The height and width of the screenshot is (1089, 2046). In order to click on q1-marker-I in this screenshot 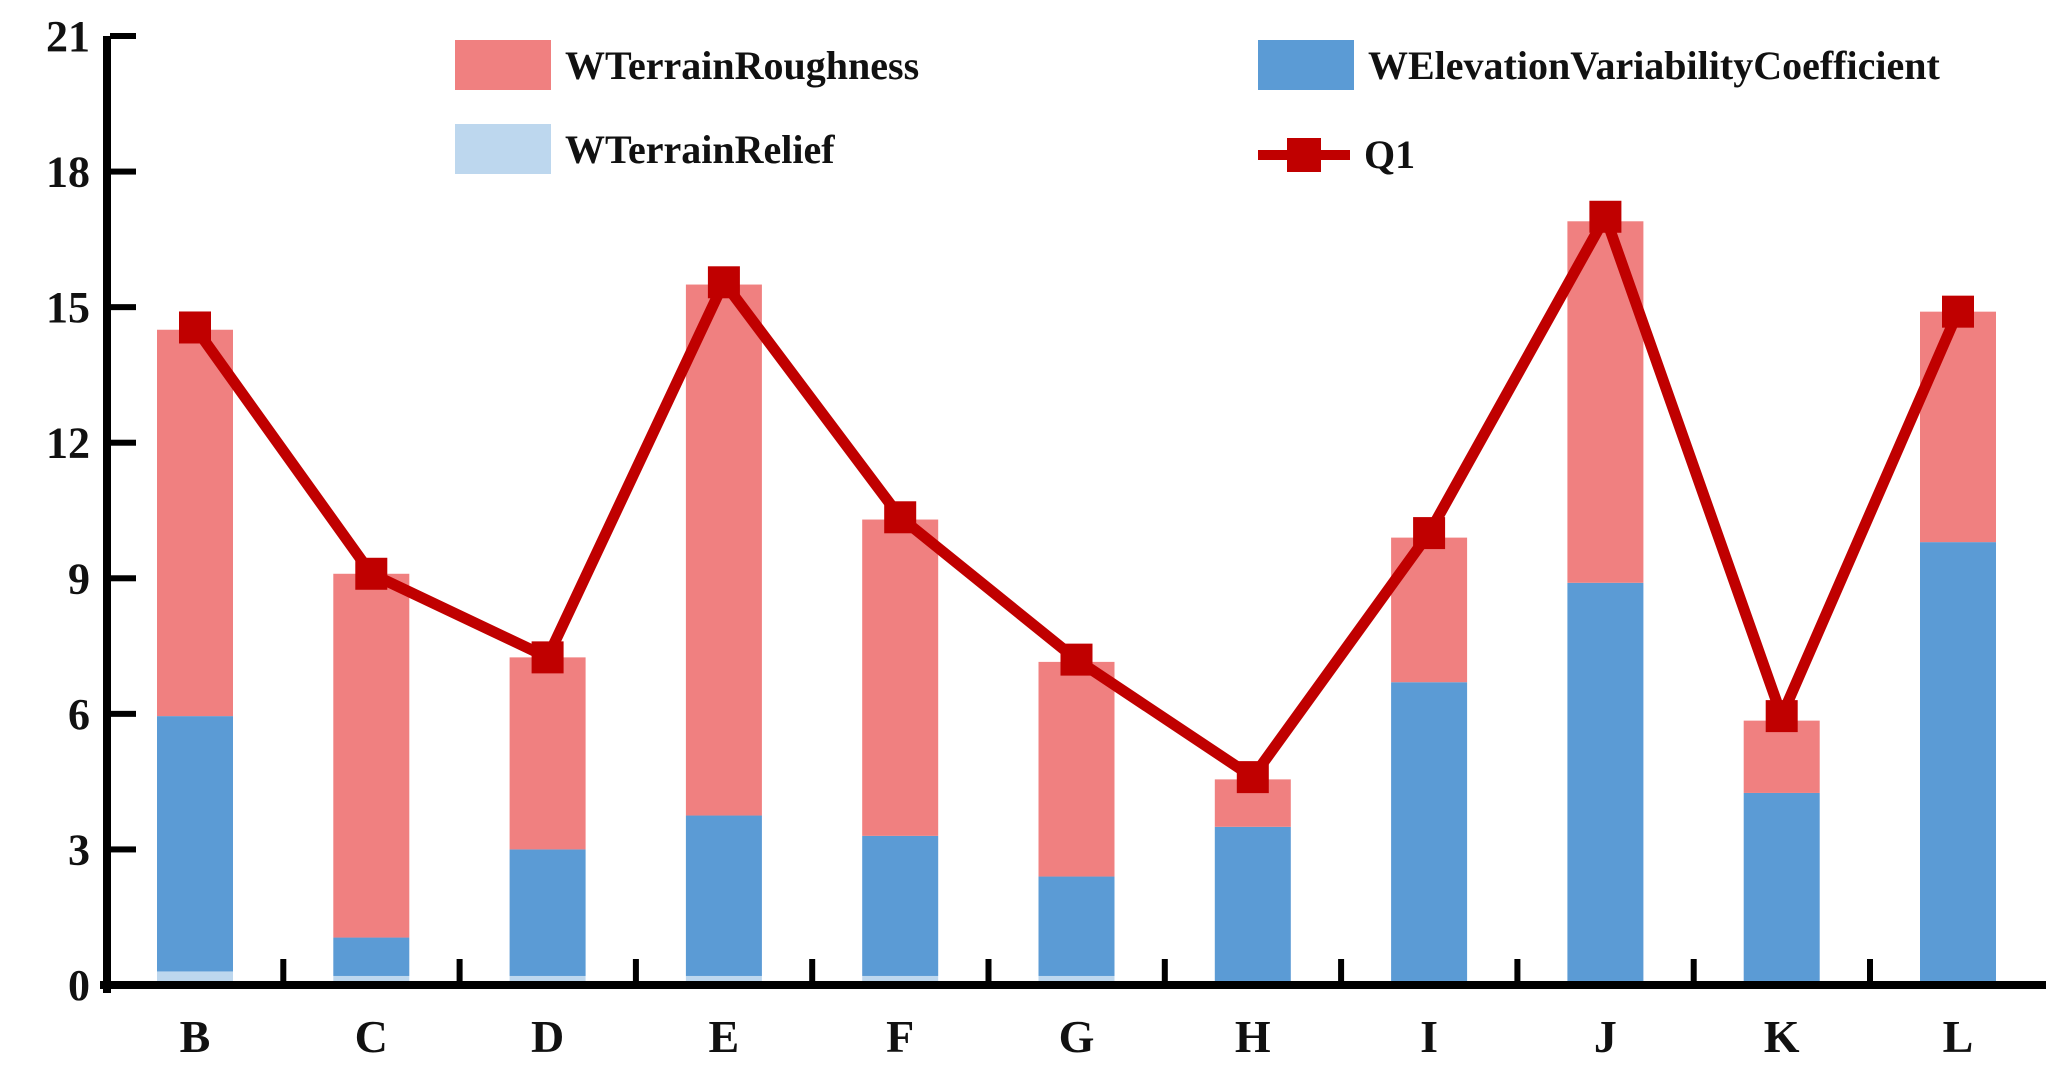, I will do `click(1429, 533)`.